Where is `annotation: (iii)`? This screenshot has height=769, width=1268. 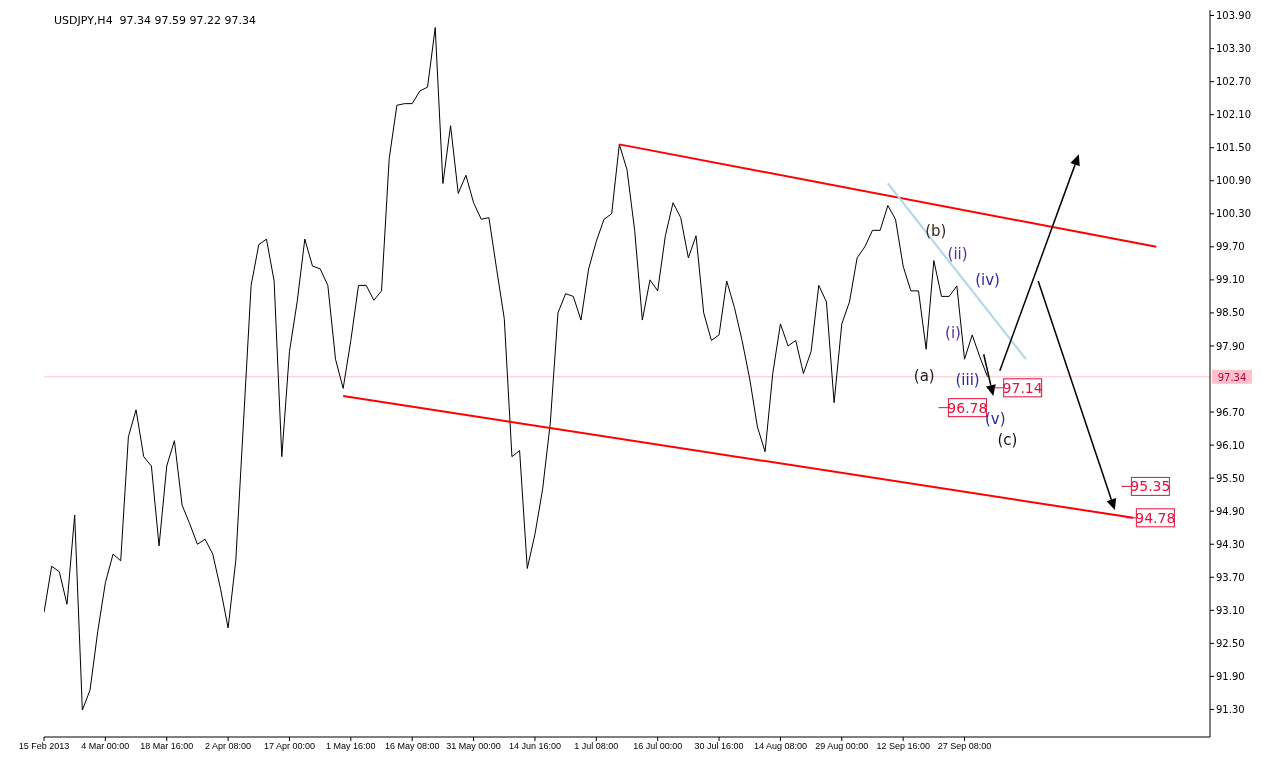
annotation: (iii) is located at coordinates (967, 379).